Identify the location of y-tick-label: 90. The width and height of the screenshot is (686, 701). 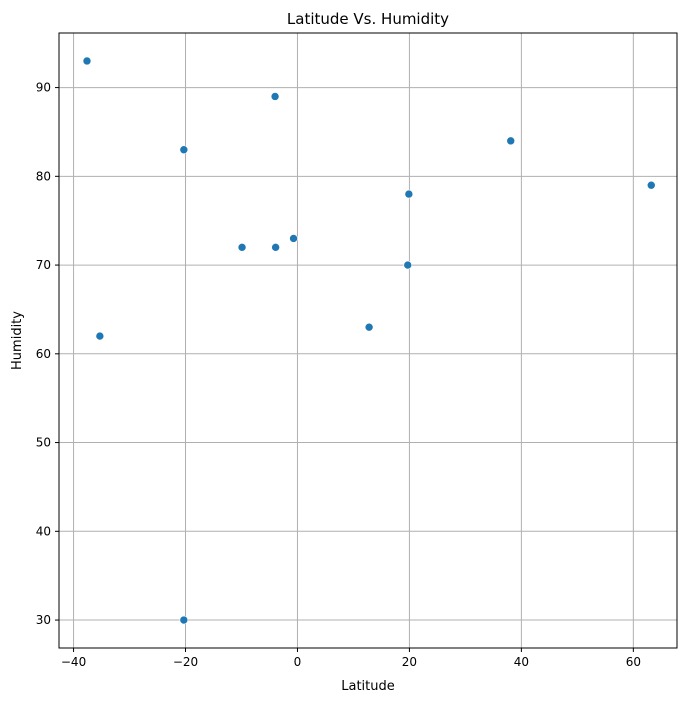
(43, 88).